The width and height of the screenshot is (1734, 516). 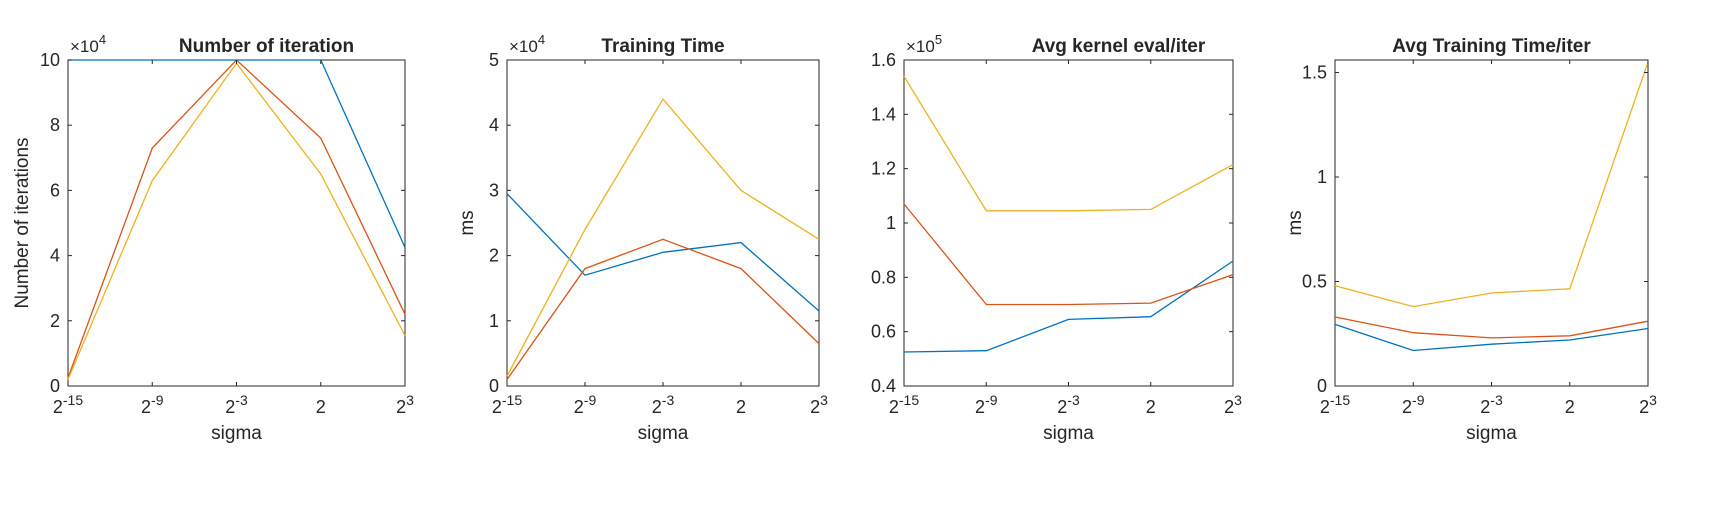 What do you see at coordinates (50, 60) in the screenshot?
I see `y-tick-label: 10` at bounding box center [50, 60].